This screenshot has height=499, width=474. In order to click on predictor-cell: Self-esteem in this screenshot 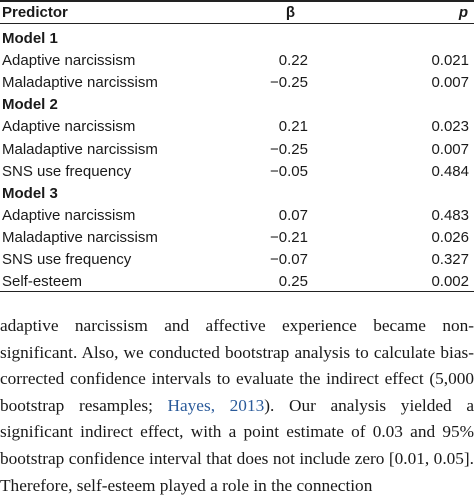, I will do `click(42, 282)`.